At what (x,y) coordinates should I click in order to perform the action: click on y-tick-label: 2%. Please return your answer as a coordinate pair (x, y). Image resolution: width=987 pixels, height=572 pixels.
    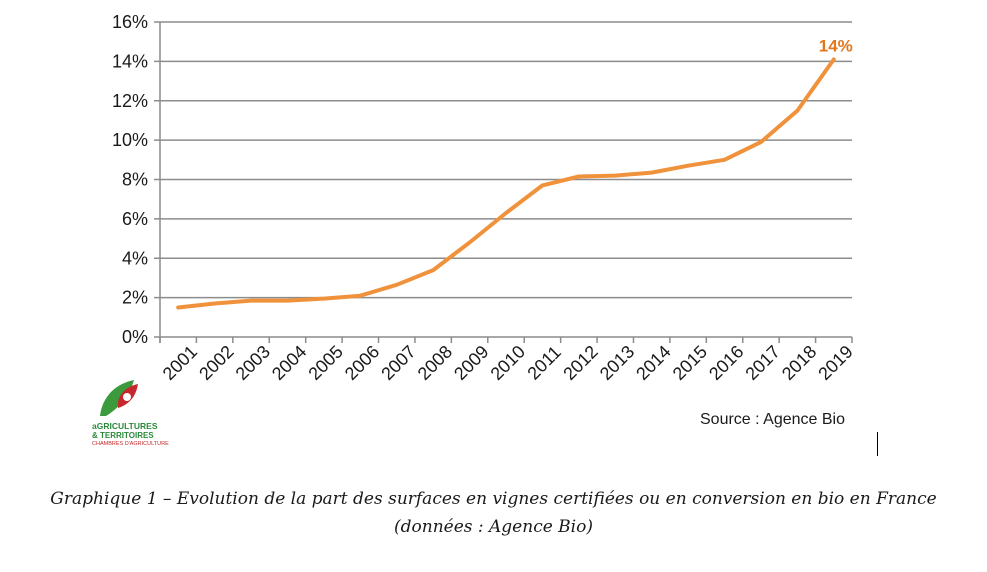
    Looking at the image, I should click on (135, 298).